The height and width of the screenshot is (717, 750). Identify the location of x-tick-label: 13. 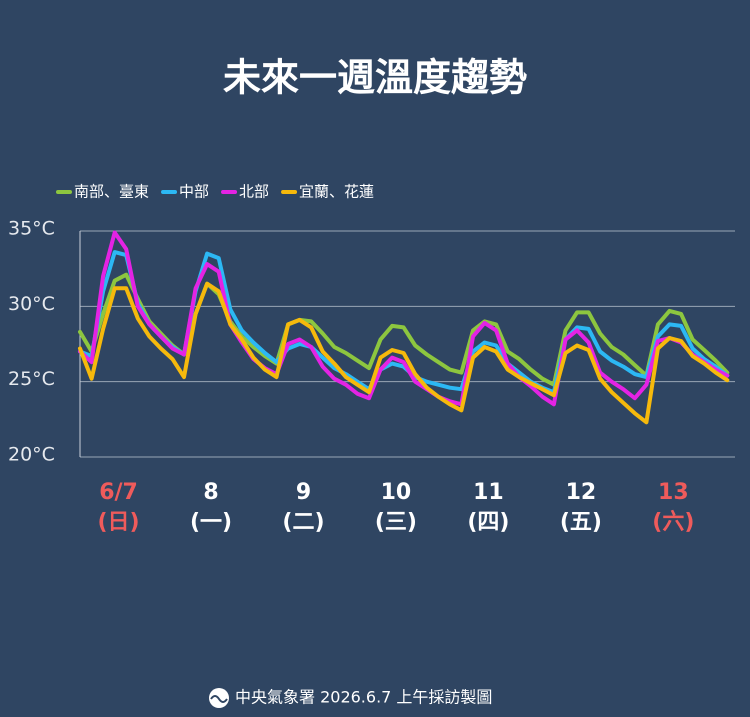
(673, 492).